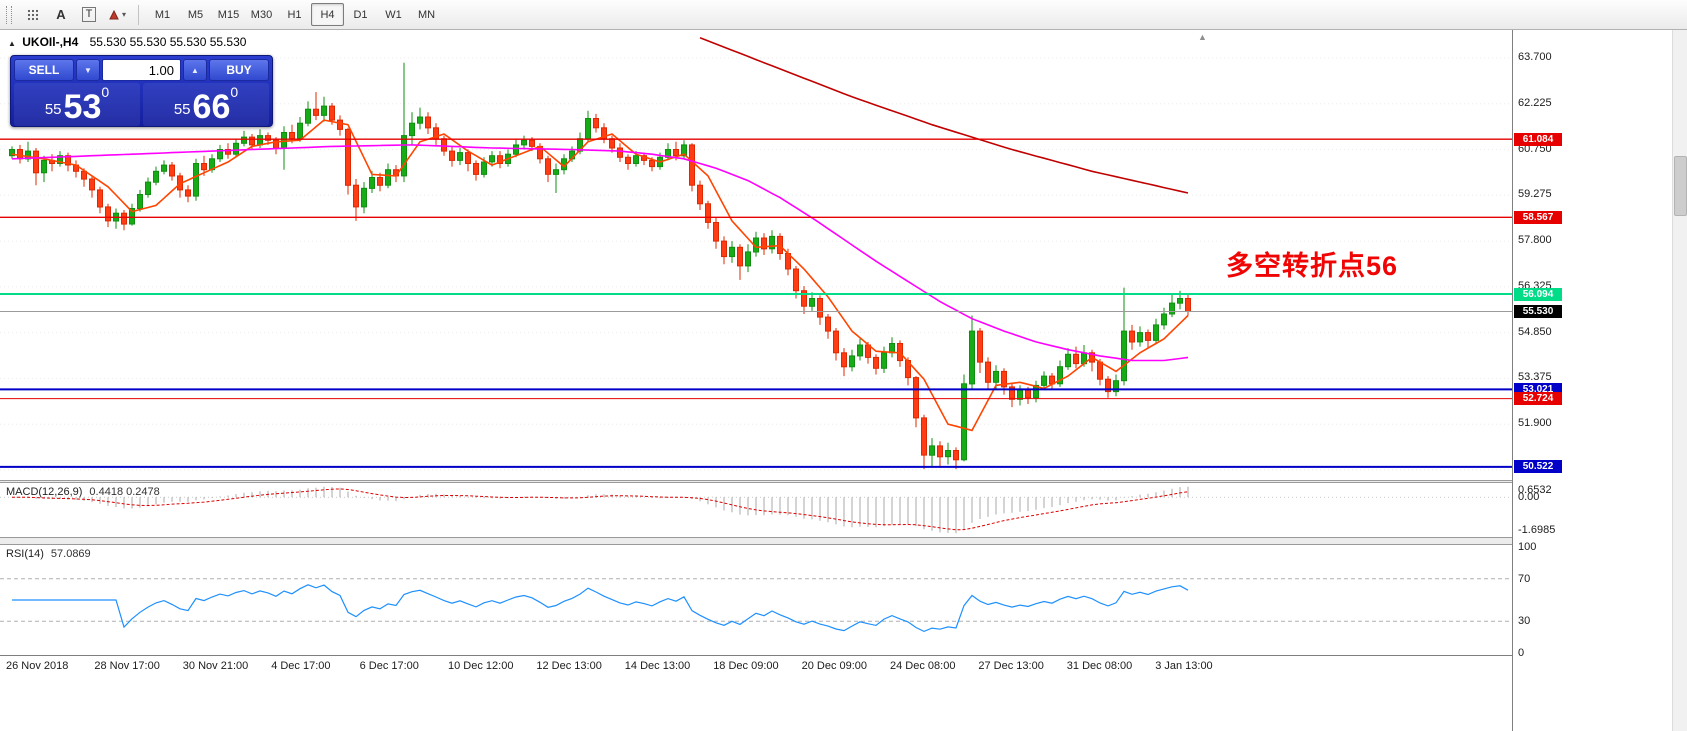 Image resolution: width=1687 pixels, height=731 pixels. What do you see at coordinates (1527, 547) in the screenshot?
I see `rsi-axis-label: 100` at bounding box center [1527, 547].